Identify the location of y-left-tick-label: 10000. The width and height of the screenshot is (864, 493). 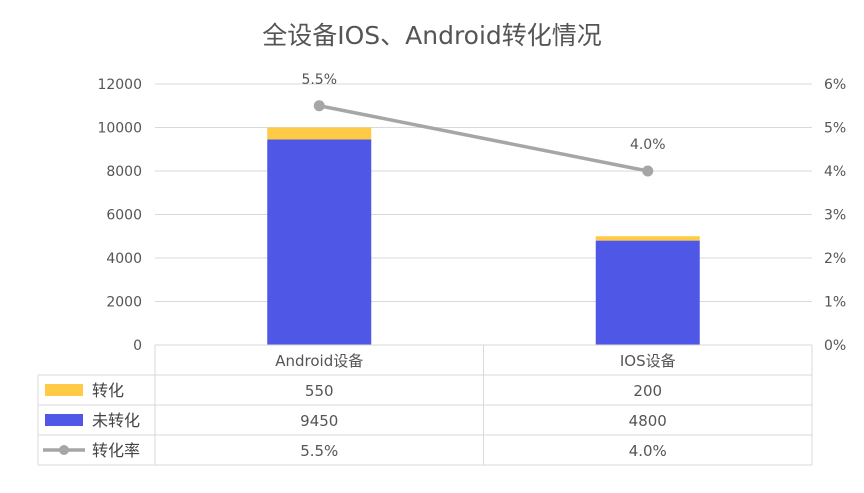
(119, 129).